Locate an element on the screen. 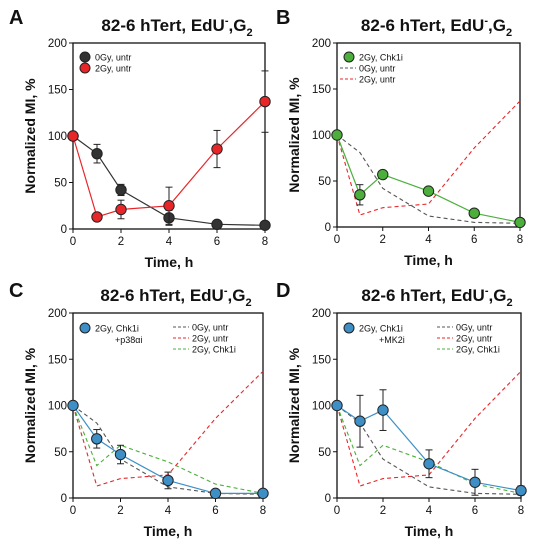 The width and height of the screenshot is (535, 550). panel-letter: D is located at coordinates (283, 291).